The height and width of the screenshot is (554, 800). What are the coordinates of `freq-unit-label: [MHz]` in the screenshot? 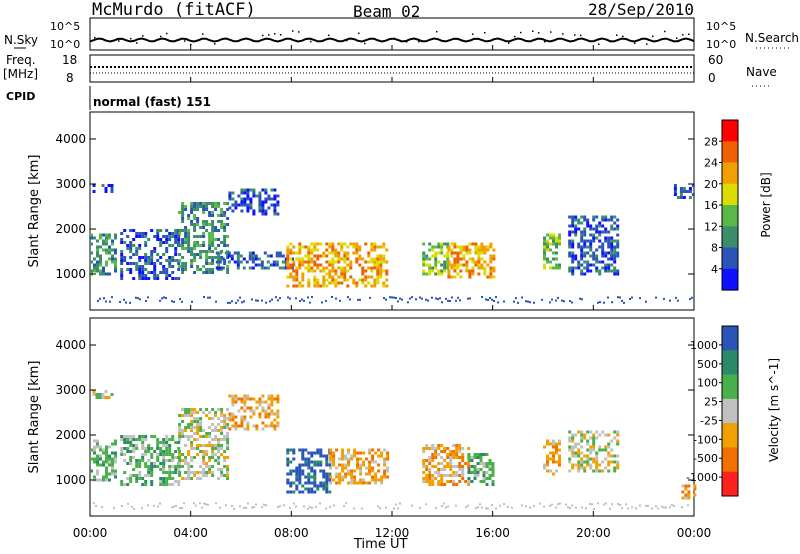 It's located at (20, 74).